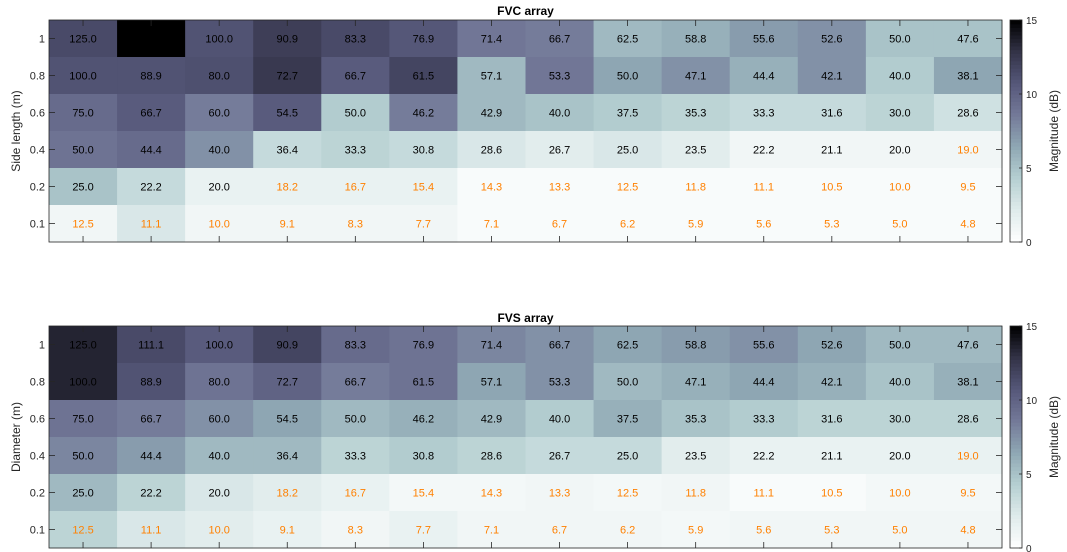  What do you see at coordinates (83, 346) in the screenshot?
I see `cell-value-label: 125.0` at bounding box center [83, 346].